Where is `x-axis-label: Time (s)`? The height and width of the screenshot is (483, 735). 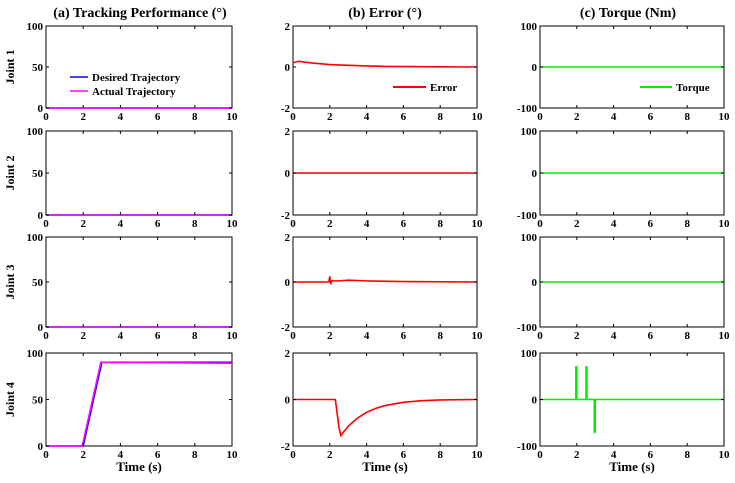 x-axis-label: Time (s) is located at coordinates (632, 466).